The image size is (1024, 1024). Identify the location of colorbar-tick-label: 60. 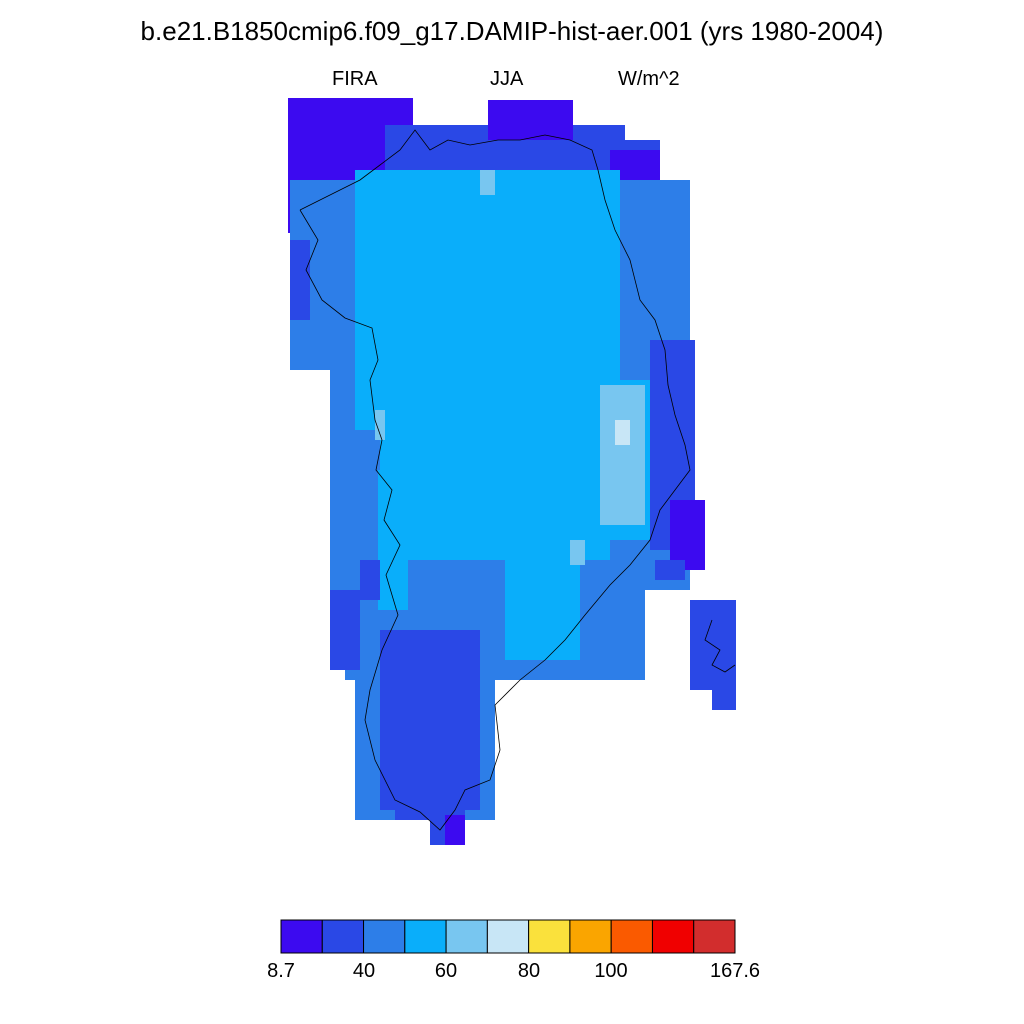
(446, 971).